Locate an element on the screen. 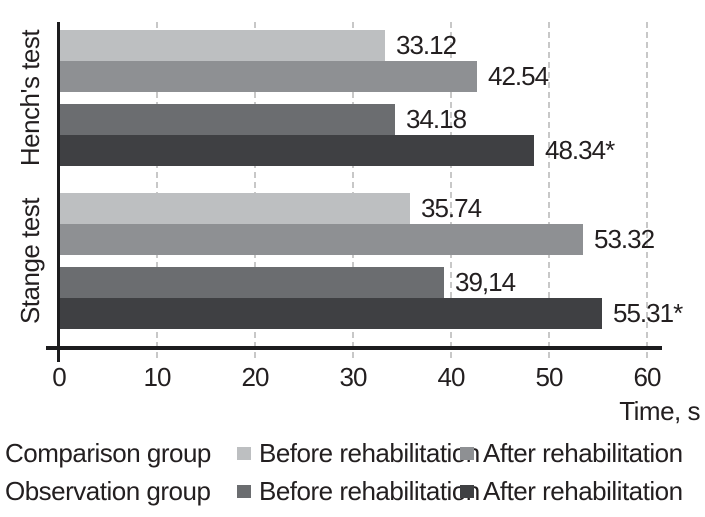 Image resolution: width=705 pixels, height=517 pixels. x-tick-label-30: 30 is located at coordinates (353, 377).